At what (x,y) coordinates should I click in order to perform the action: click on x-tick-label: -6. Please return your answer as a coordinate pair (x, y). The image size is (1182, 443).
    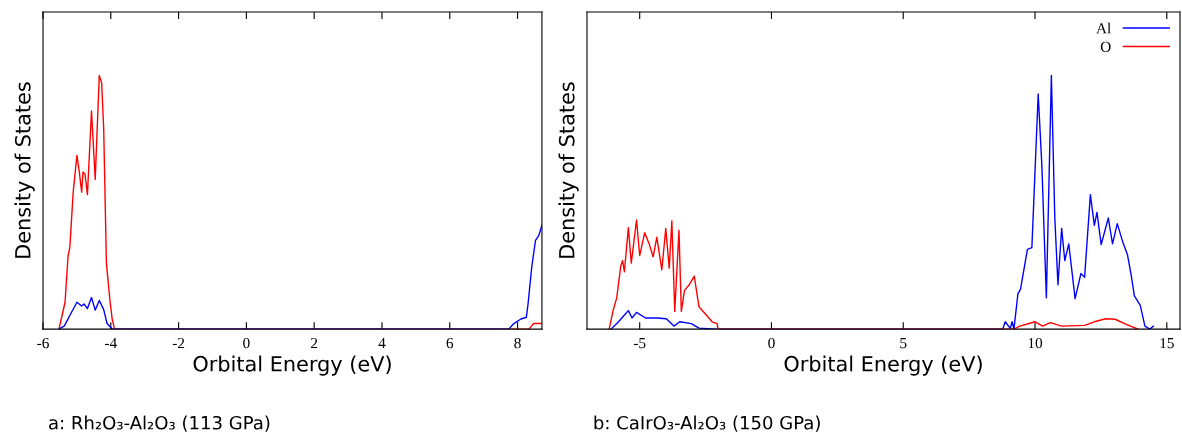
    Looking at the image, I should click on (43, 343).